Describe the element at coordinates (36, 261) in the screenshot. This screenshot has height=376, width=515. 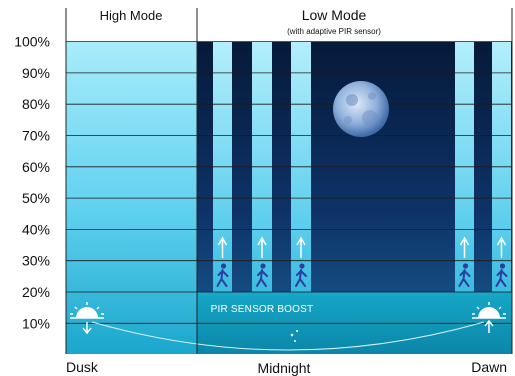
I see `y-tick-label: 30%` at that location.